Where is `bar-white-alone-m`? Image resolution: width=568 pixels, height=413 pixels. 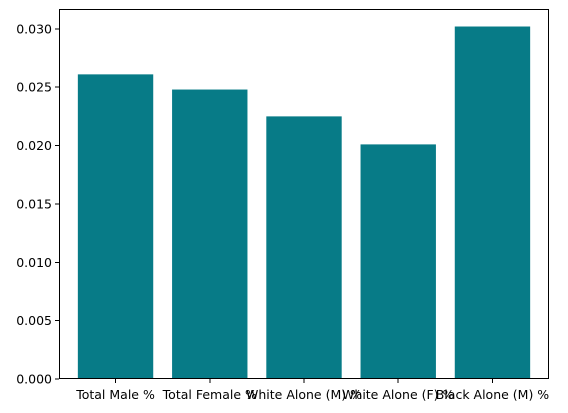 bar-white-alone-m is located at coordinates (304, 247).